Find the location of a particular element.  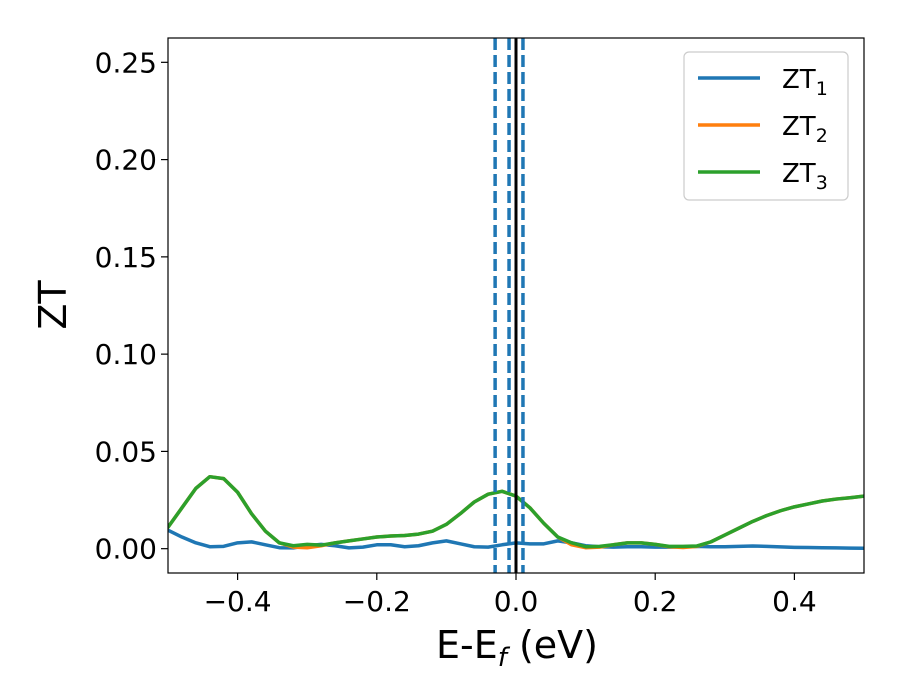

y-axis-label: ZT is located at coordinates (53, 305).